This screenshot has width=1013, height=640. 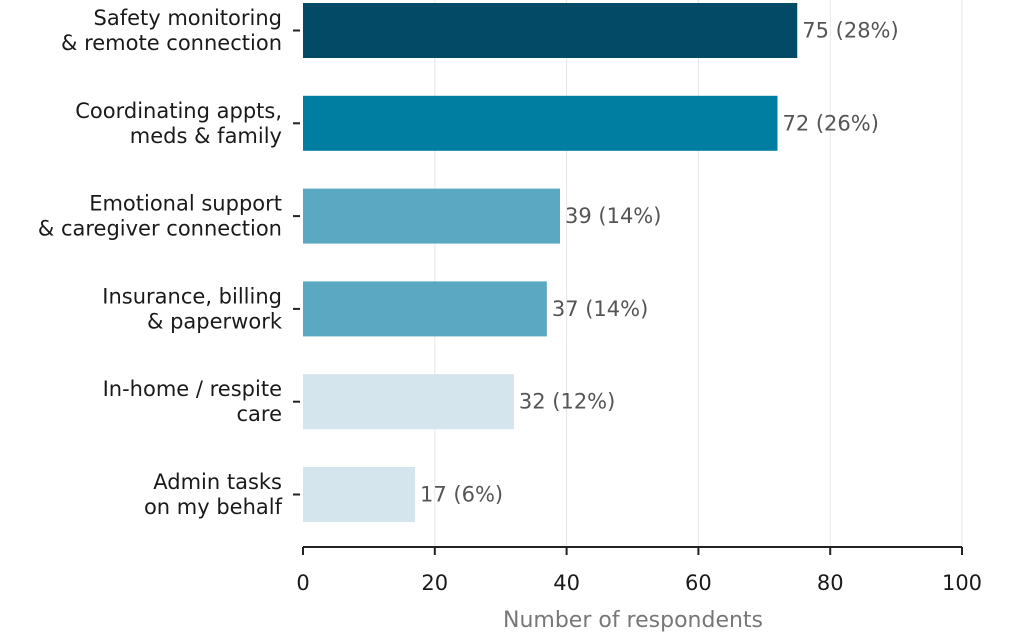 What do you see at coordinates (566, 583) in the screenshot?
I see `x-tick-label-40: 40` at bounding box center [566, 583].